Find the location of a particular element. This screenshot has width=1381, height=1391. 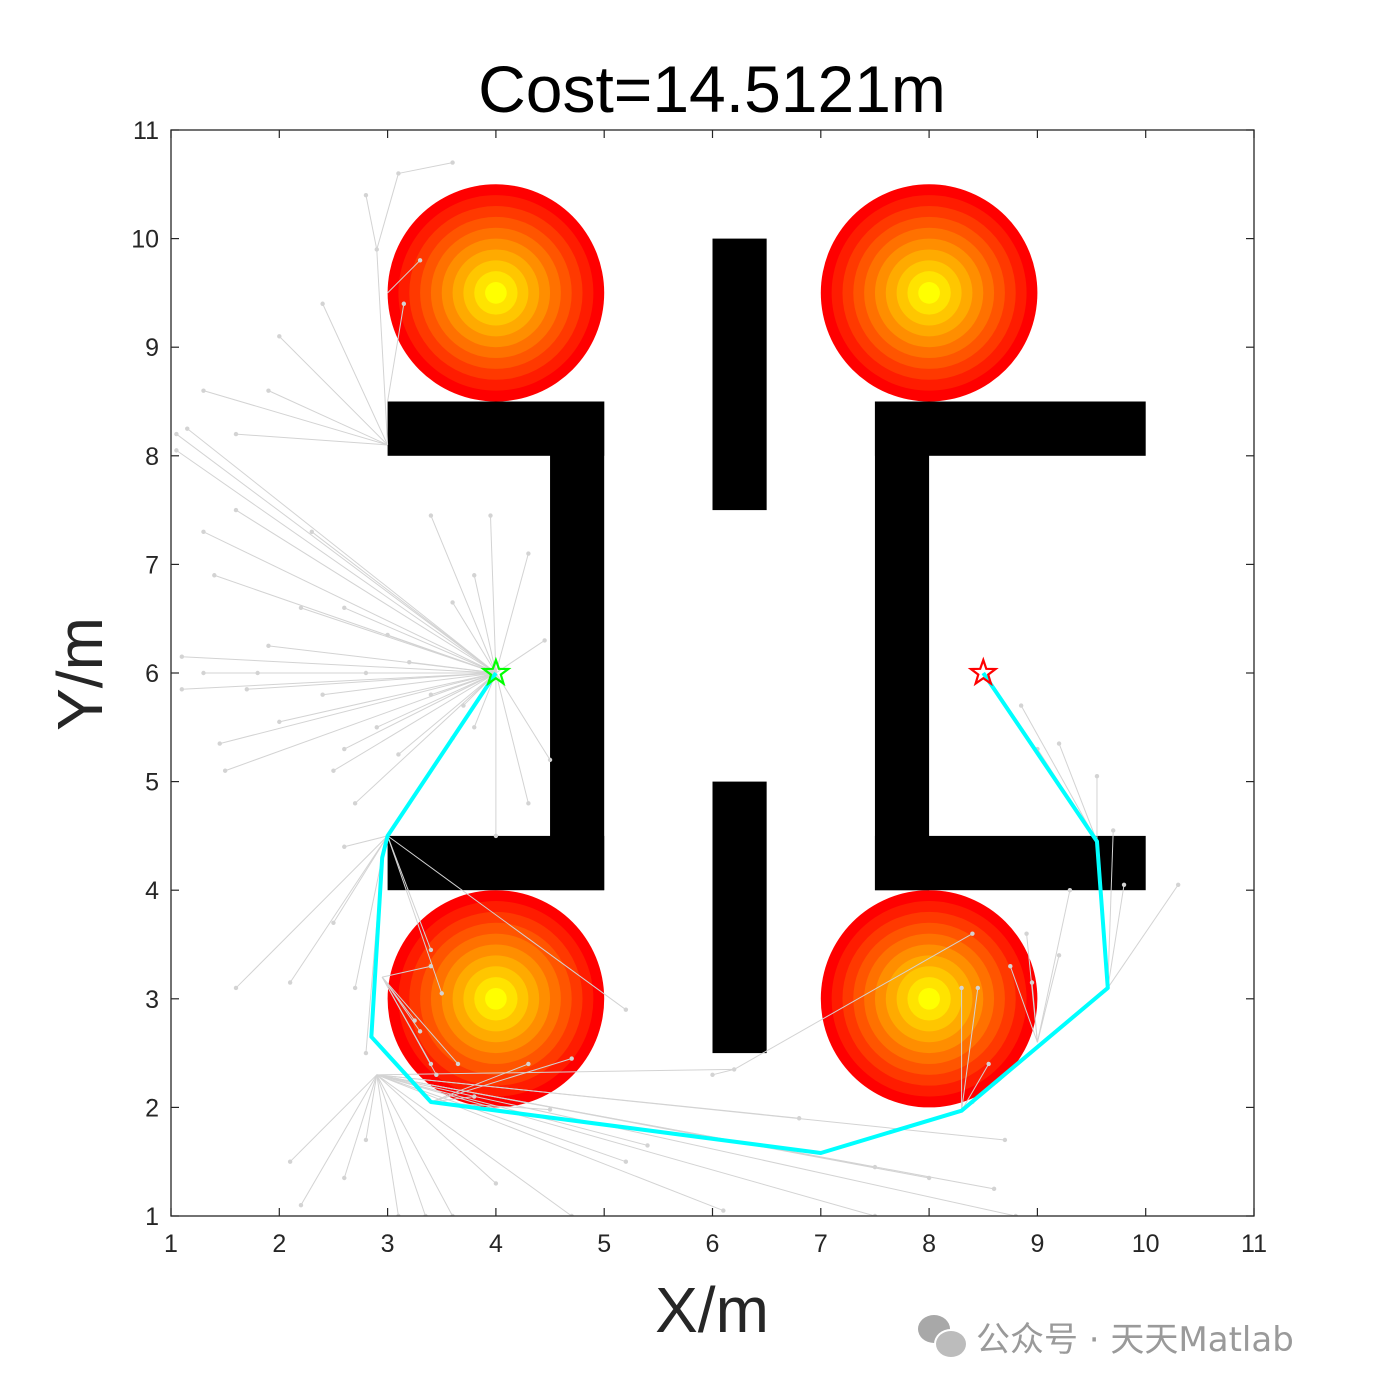

wechat-icon is located at coordinates (943, 1336).